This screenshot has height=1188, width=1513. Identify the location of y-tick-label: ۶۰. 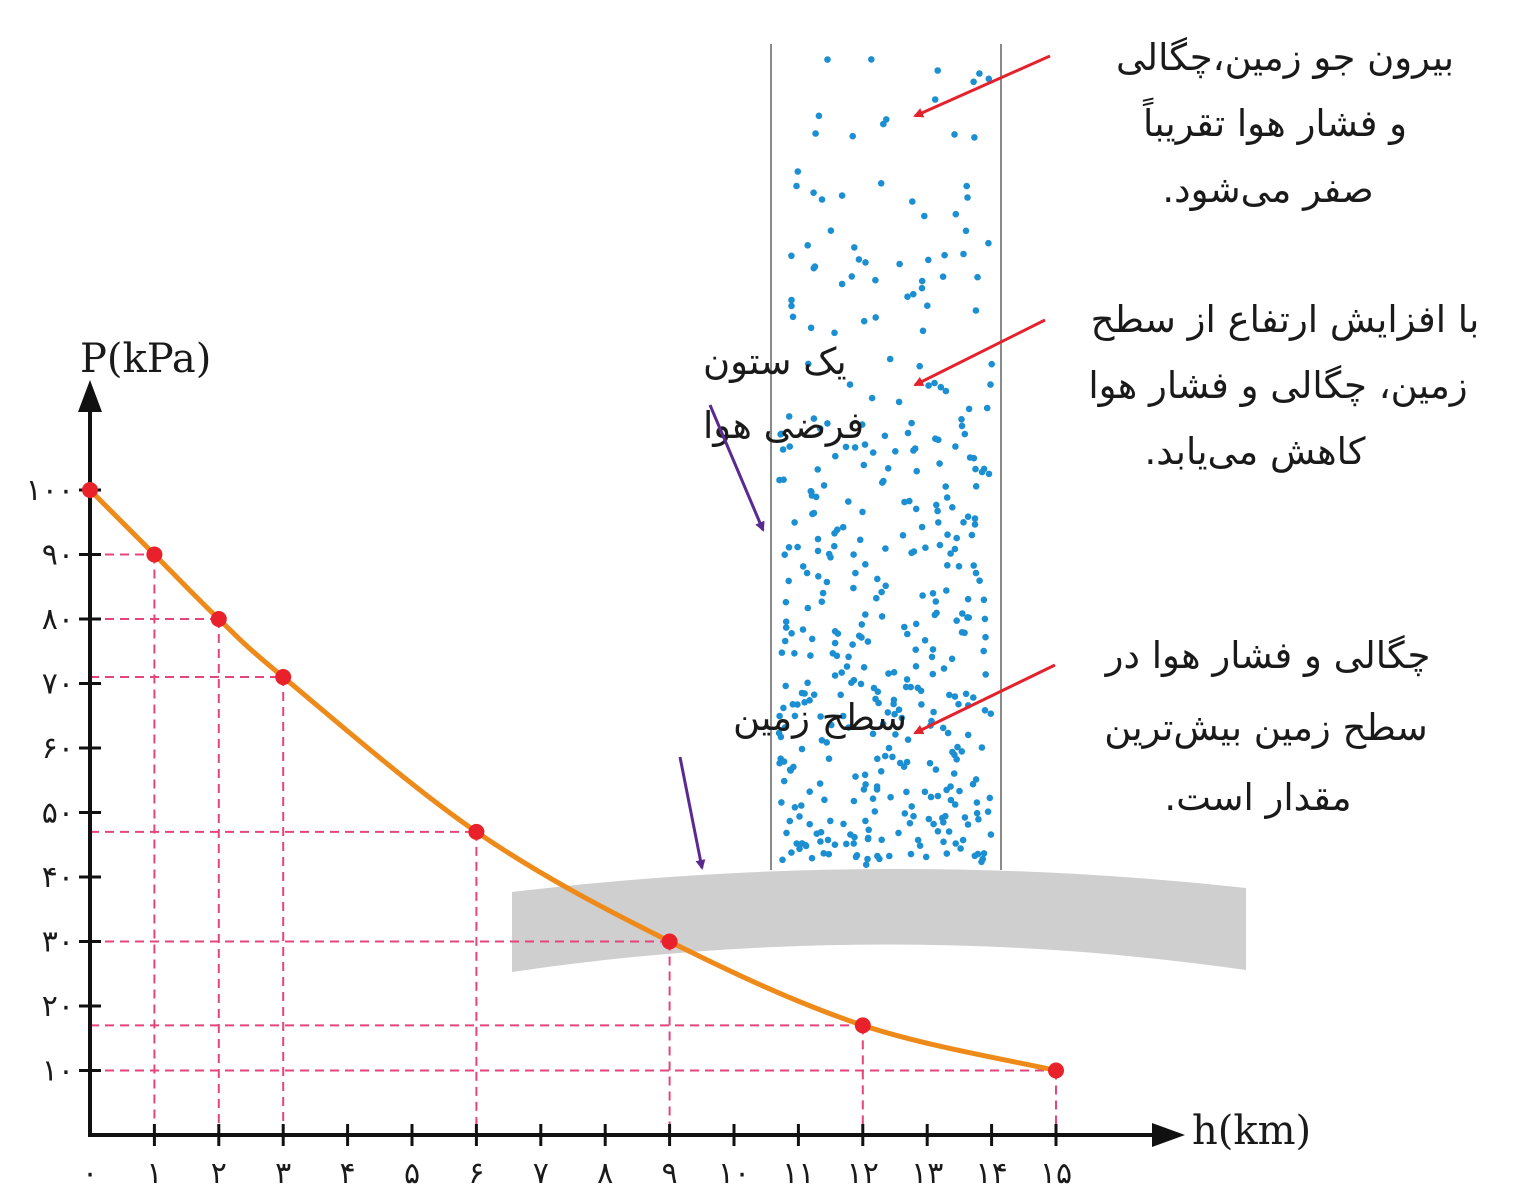
(58, 748).